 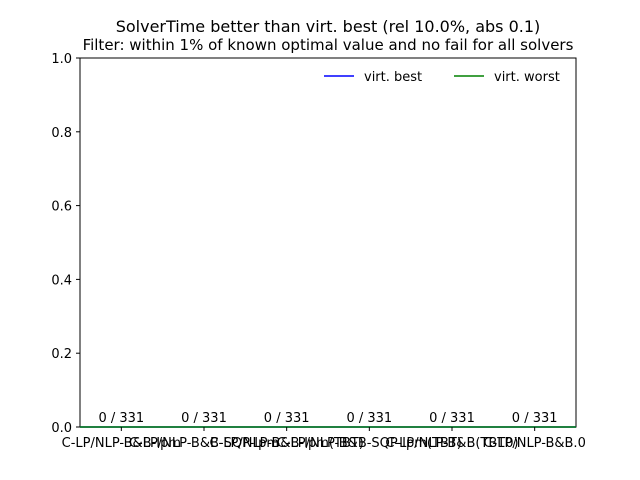 I want to click on y-axis: 0.0 0.2 0.4 0.6 0.8 1.0, so click(x=65, y=244).